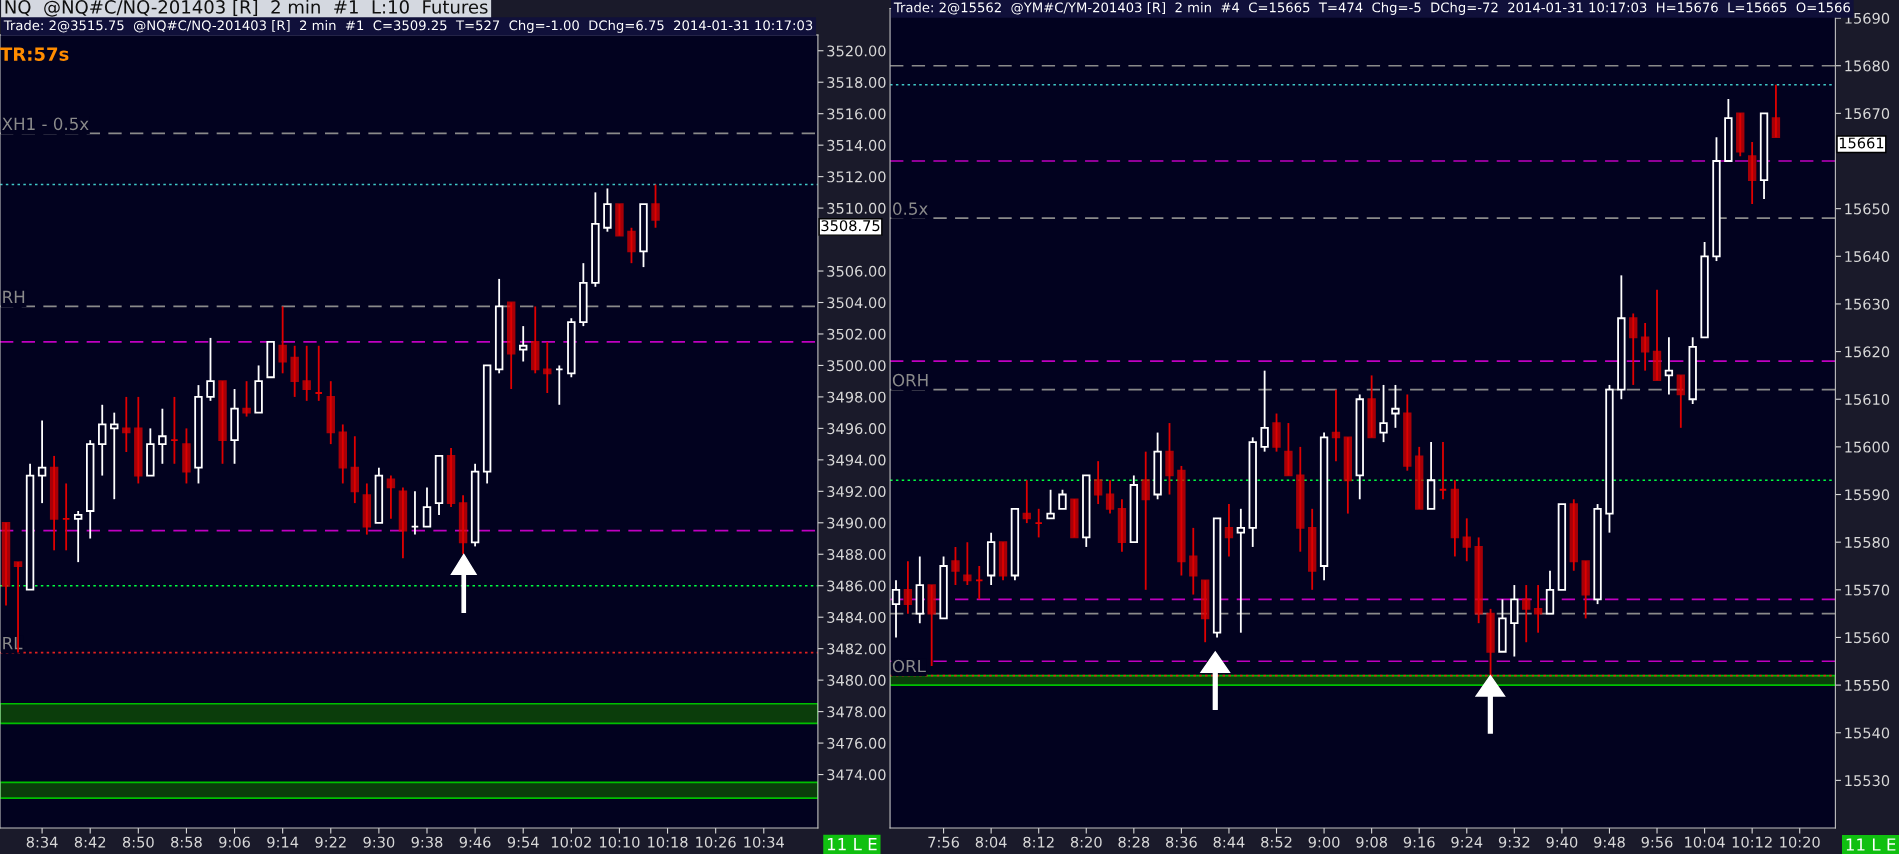 This screenshot has width=1899, height=854. Describe the element at coordinates (186, 842) in the screenshot. I see `x-tick-label: 8:58` at that location.